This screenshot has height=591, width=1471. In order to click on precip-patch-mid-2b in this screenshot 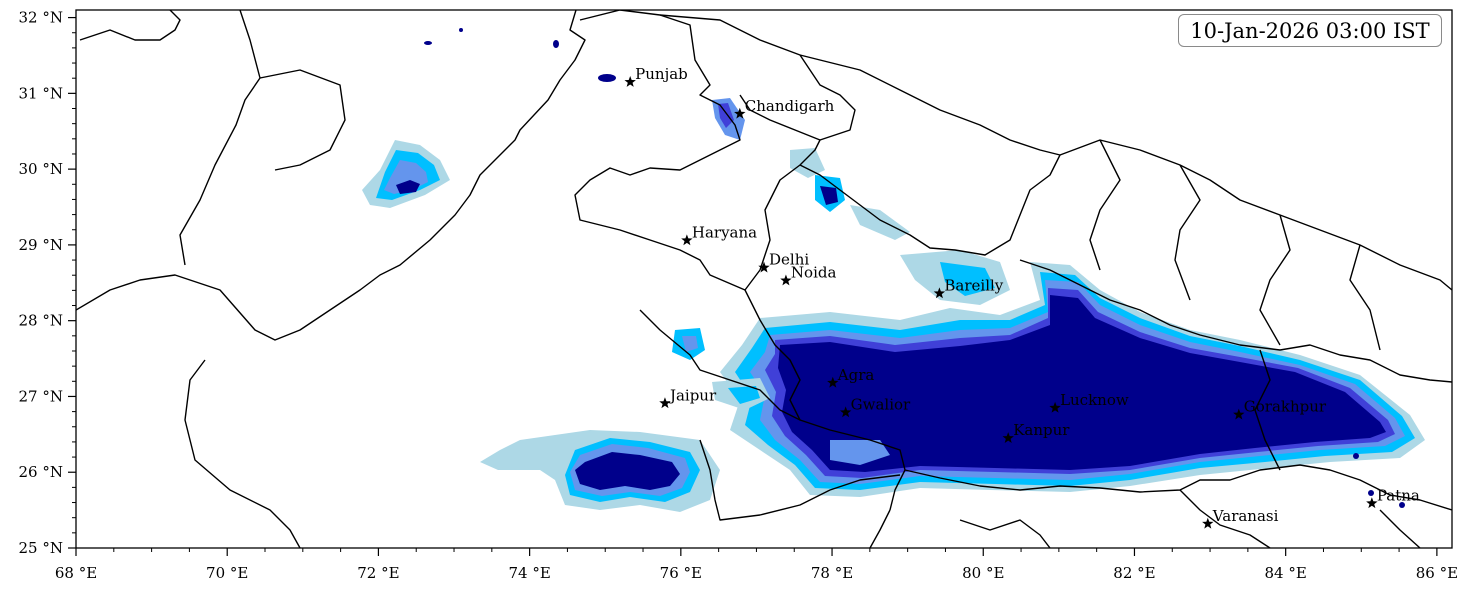, I will do `click(744, 395)`.